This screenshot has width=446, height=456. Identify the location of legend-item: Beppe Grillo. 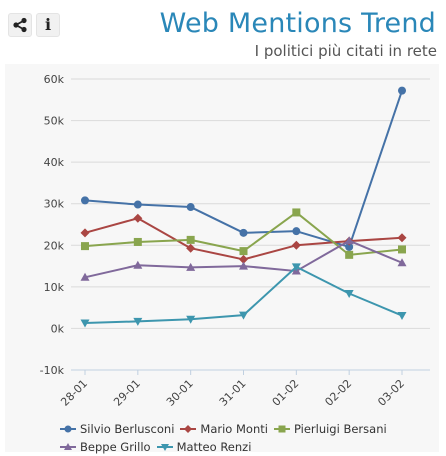
(105, 447).